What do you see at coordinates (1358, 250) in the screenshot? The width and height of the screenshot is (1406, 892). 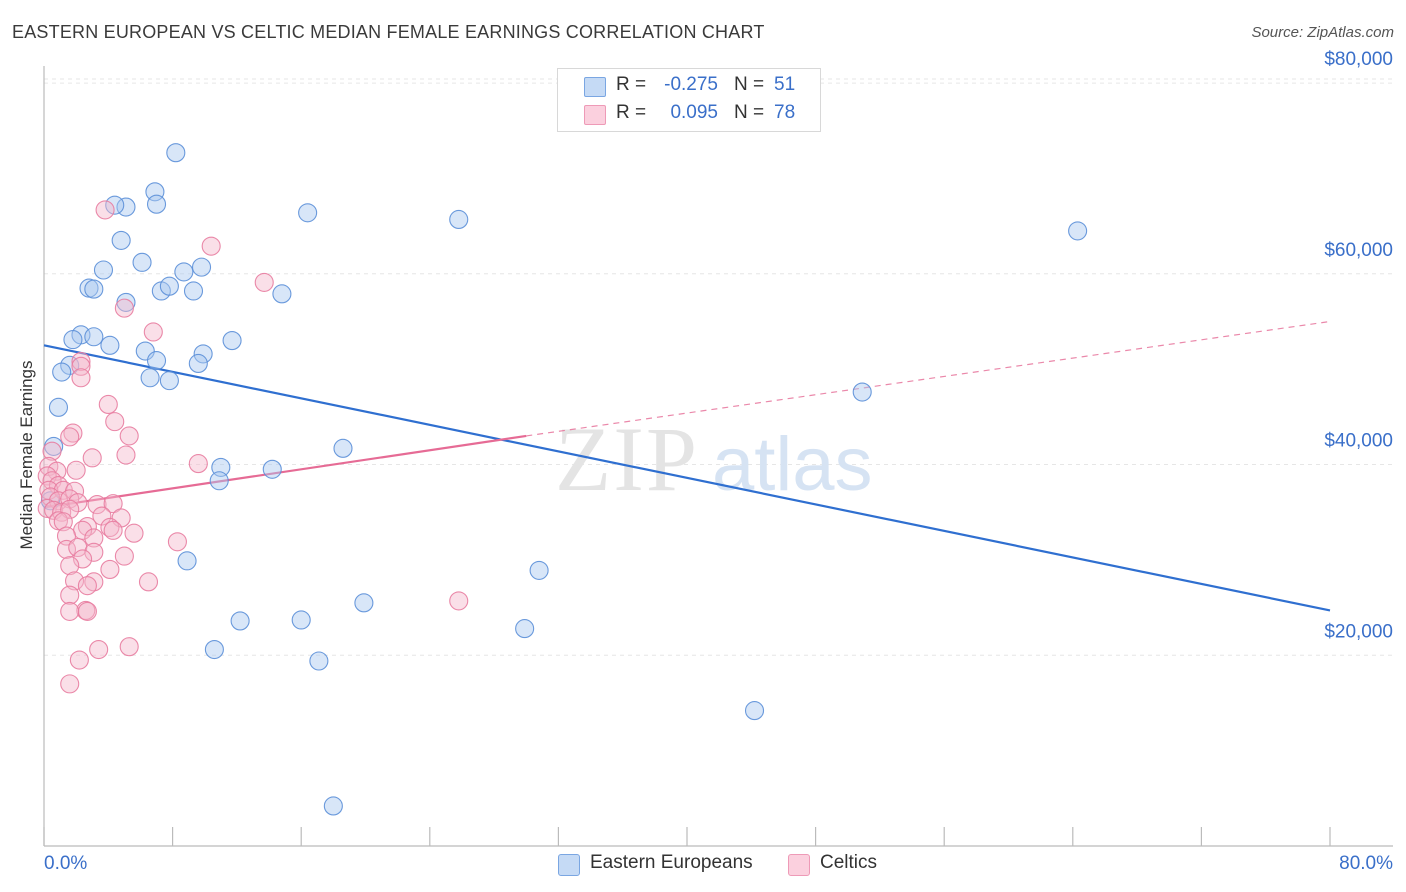 I see `y-tick-label: $60,000` at bounding box center [1358, 250].